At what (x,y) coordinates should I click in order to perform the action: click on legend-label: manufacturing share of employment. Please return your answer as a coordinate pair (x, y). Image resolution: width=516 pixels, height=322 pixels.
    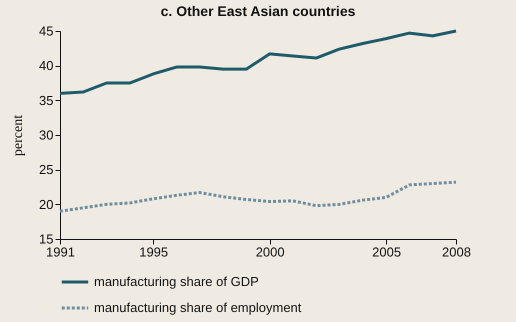
    Looking at the image, I should click on (198, 307).